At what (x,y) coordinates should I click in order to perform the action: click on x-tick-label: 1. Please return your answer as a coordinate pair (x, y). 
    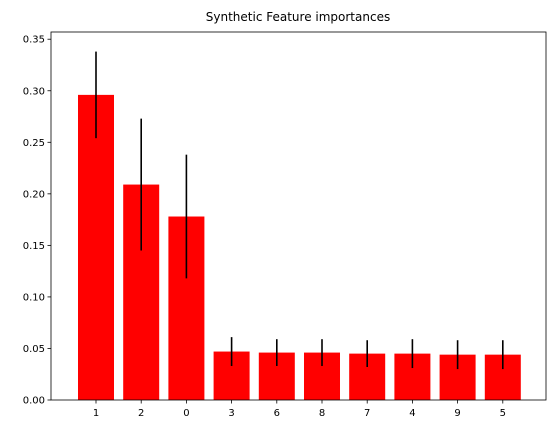
    Looking at the image, I should click on (96, 413).